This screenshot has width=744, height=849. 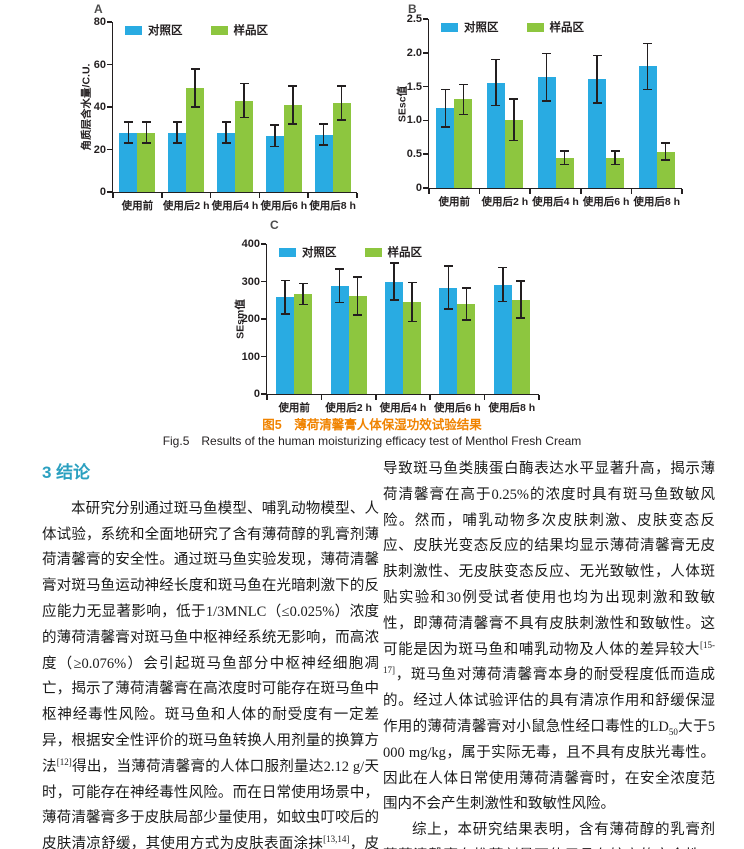 I want to click on y-tick-label: 400, so click(x=250, y=244).